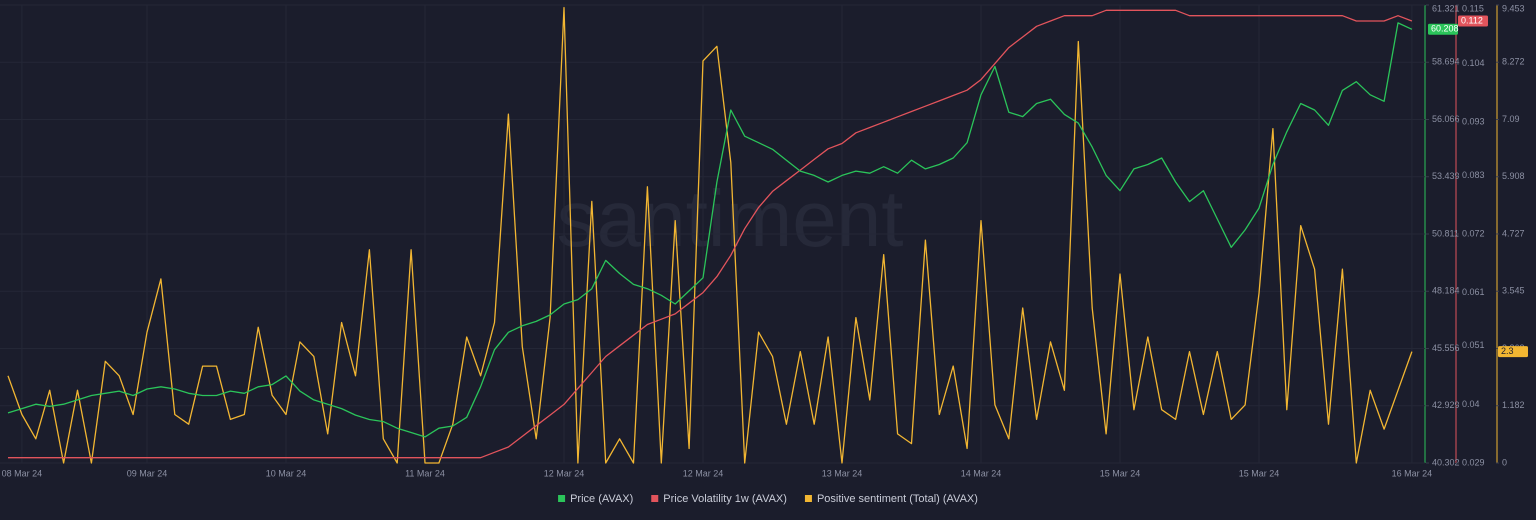 The width and height of the screenshot is (1536, 520). I want to click on y-tick-label: 53.439, so click(1446, 176).